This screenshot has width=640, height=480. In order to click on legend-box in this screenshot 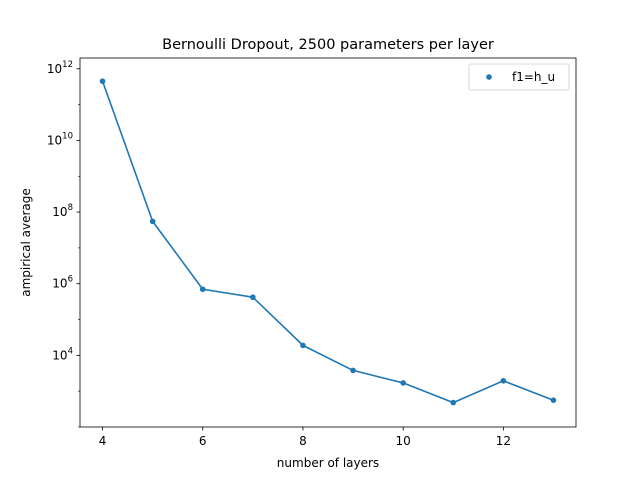, I will do `click(519, 77)`.